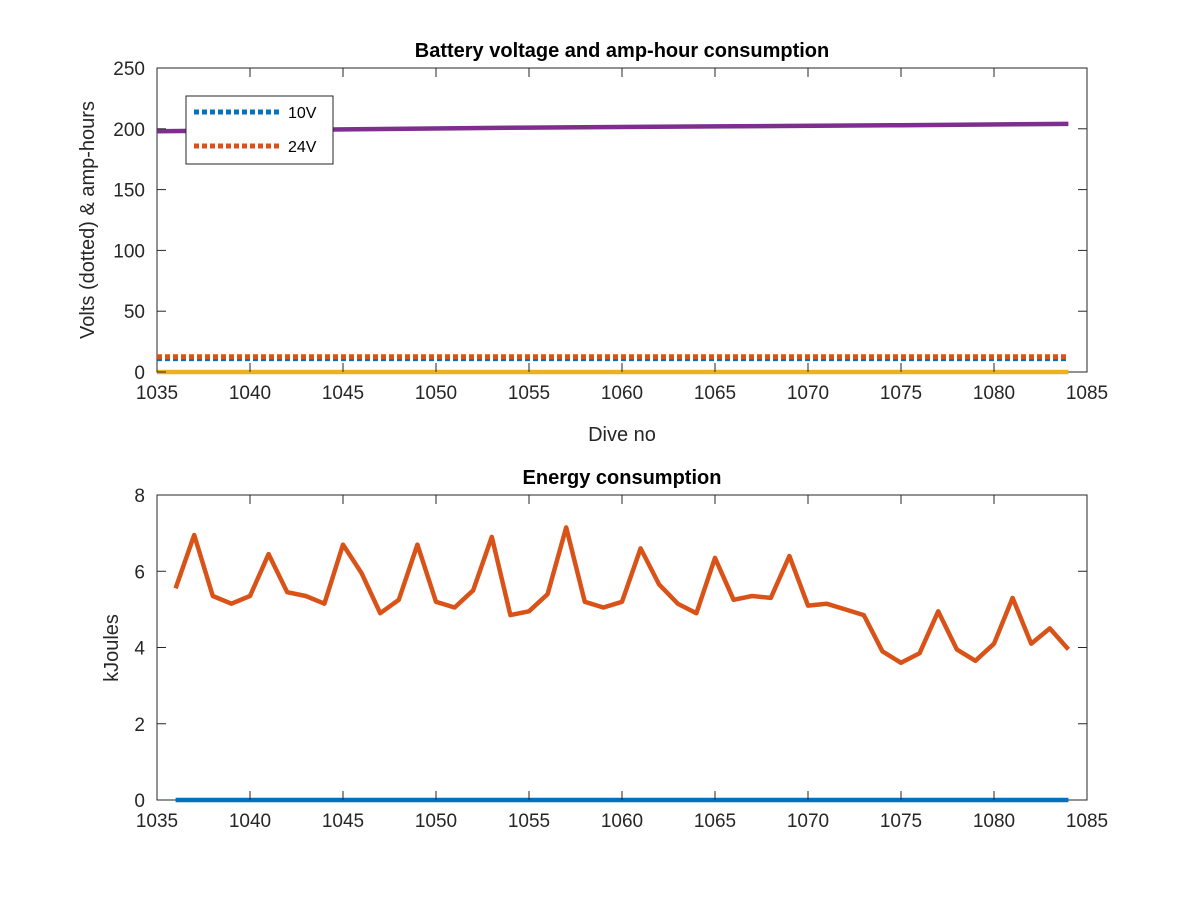  I want to click on bottom-y-tick-label: 0, so click(139, 801).